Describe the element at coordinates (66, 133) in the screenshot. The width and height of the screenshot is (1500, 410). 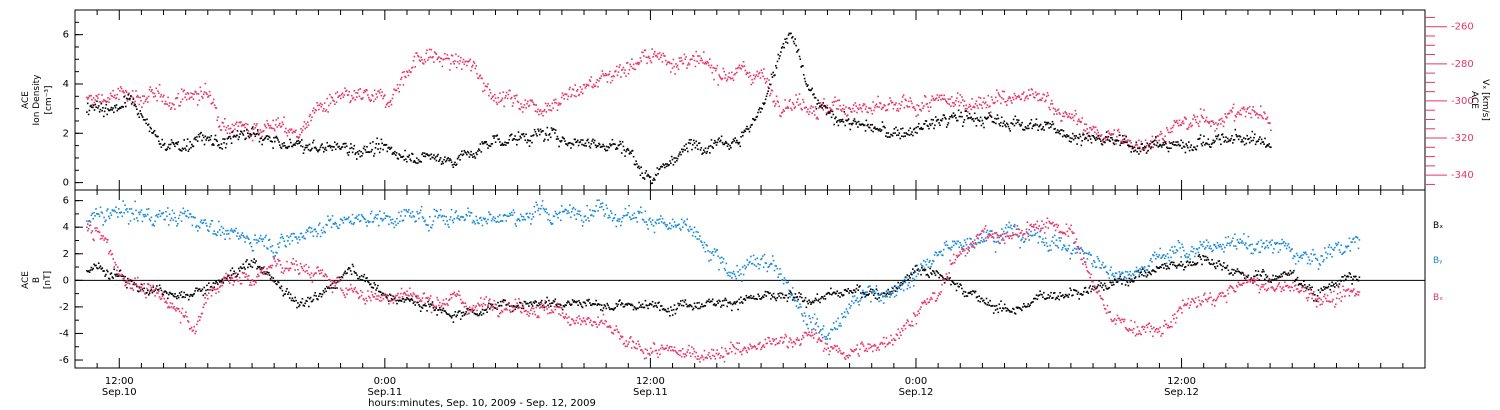
I see `top-ytick-label-1: 2` at that location.